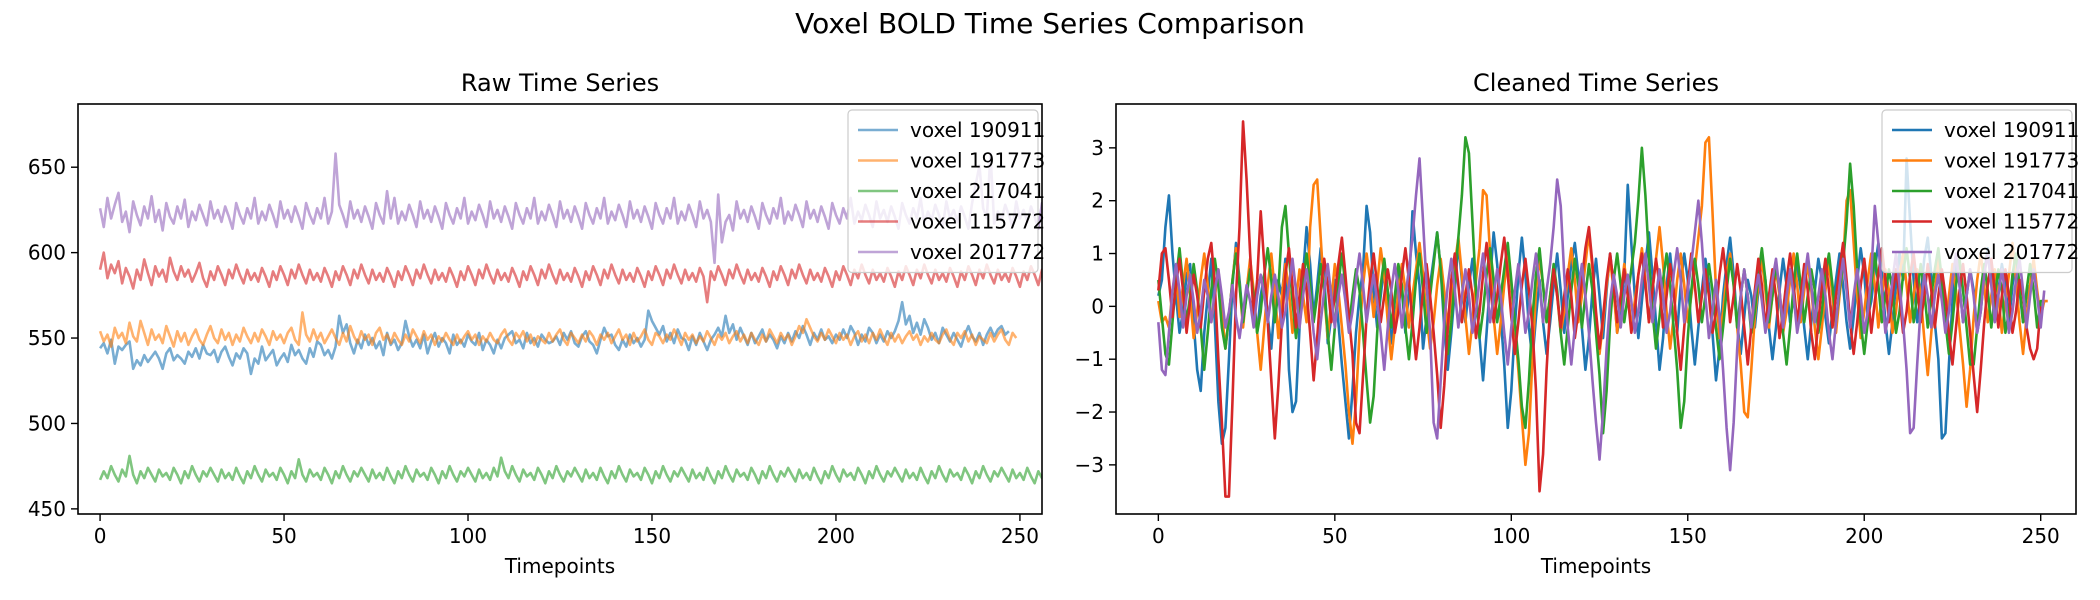 This screenshot has height=600, width=2100. Describe the element at coordinates (1050, 23) in the screenshot. I see `figure-suptitle: Voxel BOLD Time Series Comparison` at that location.